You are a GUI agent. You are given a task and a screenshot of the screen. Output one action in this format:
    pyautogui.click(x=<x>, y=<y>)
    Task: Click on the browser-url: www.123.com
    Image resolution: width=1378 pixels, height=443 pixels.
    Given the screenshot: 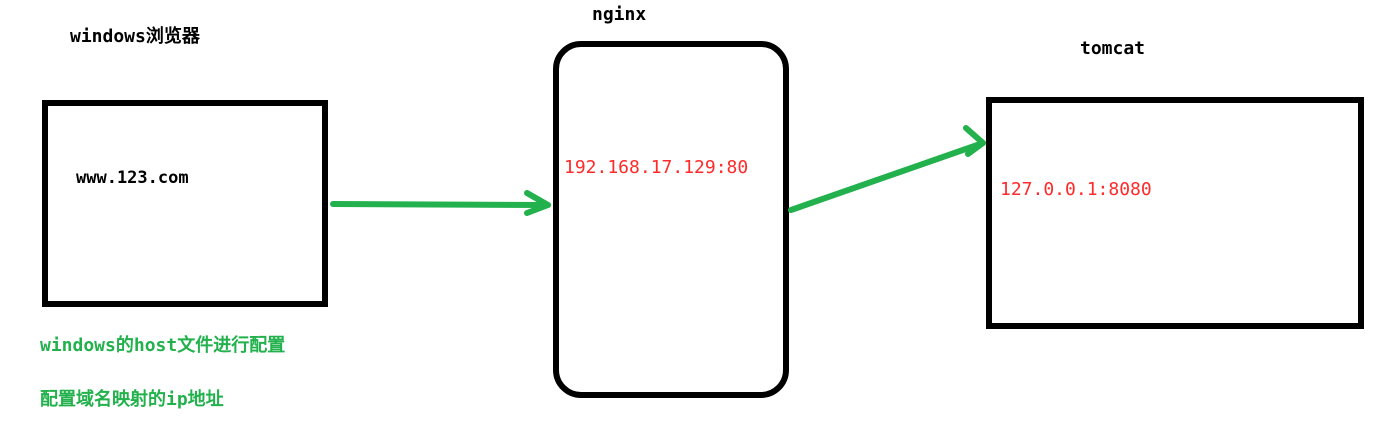 What is the action you would take?
    pyautogui.click(x=132, y=178)
    